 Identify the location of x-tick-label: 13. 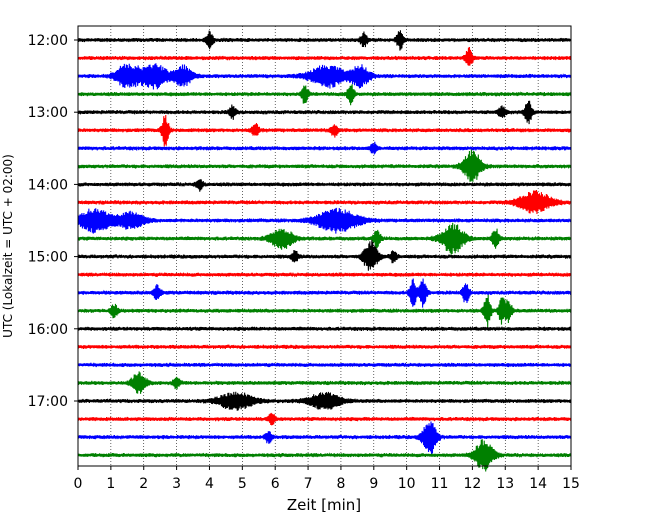
(505, 484).